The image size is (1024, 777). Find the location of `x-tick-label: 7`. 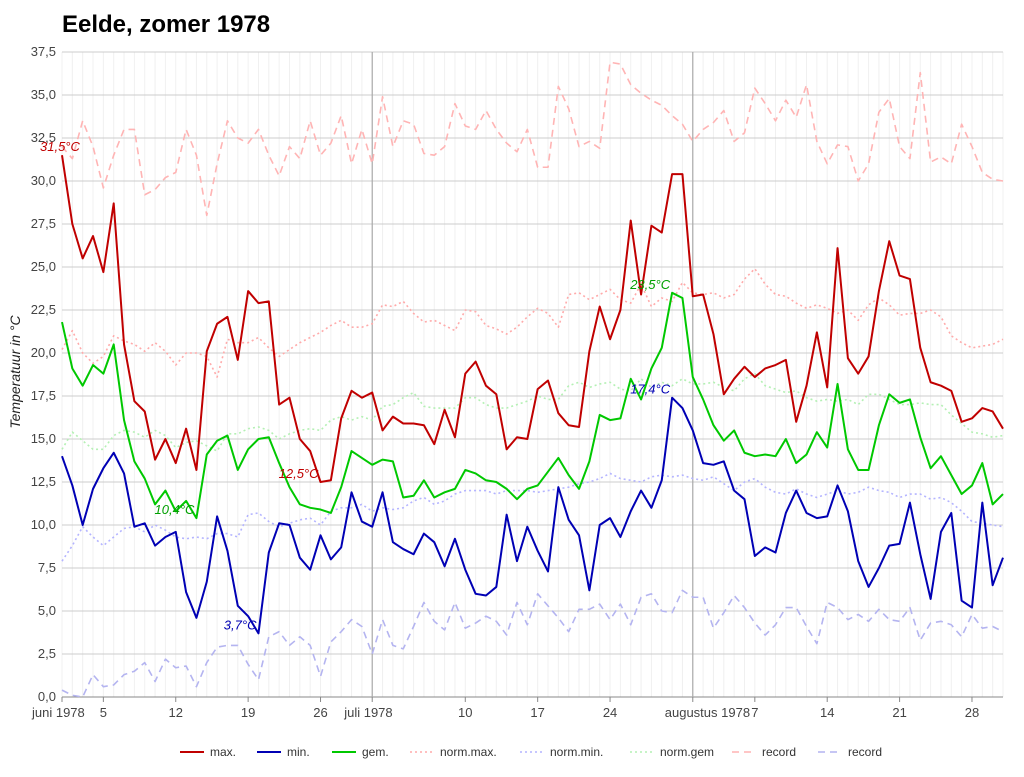

x-tick-label: 7 is located at coordinates (754, 712).